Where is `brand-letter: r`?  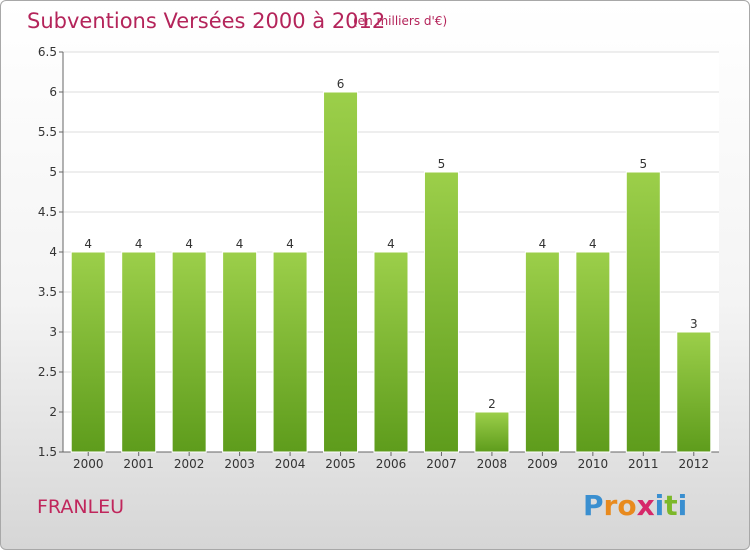 brand-letter: r is located at coordinates (610, 505).